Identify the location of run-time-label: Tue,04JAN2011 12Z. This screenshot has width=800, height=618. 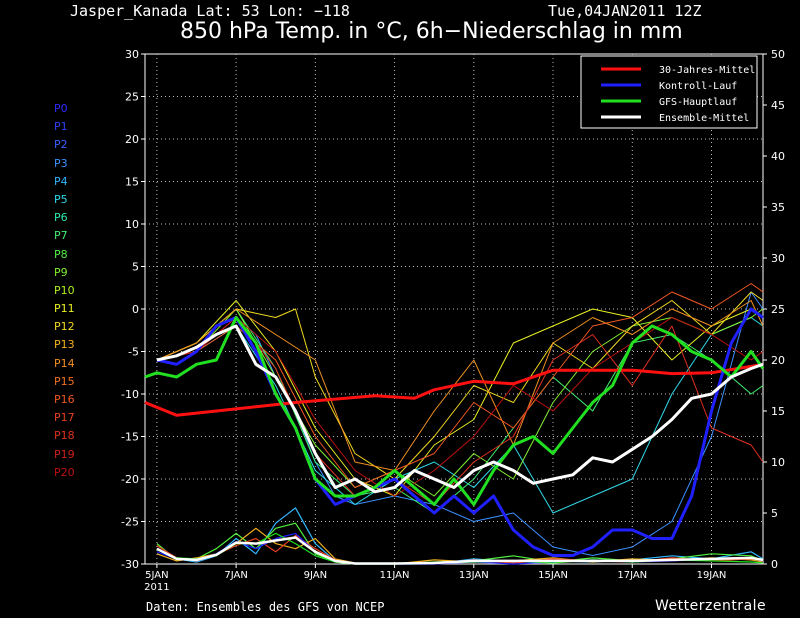
(625, 11).